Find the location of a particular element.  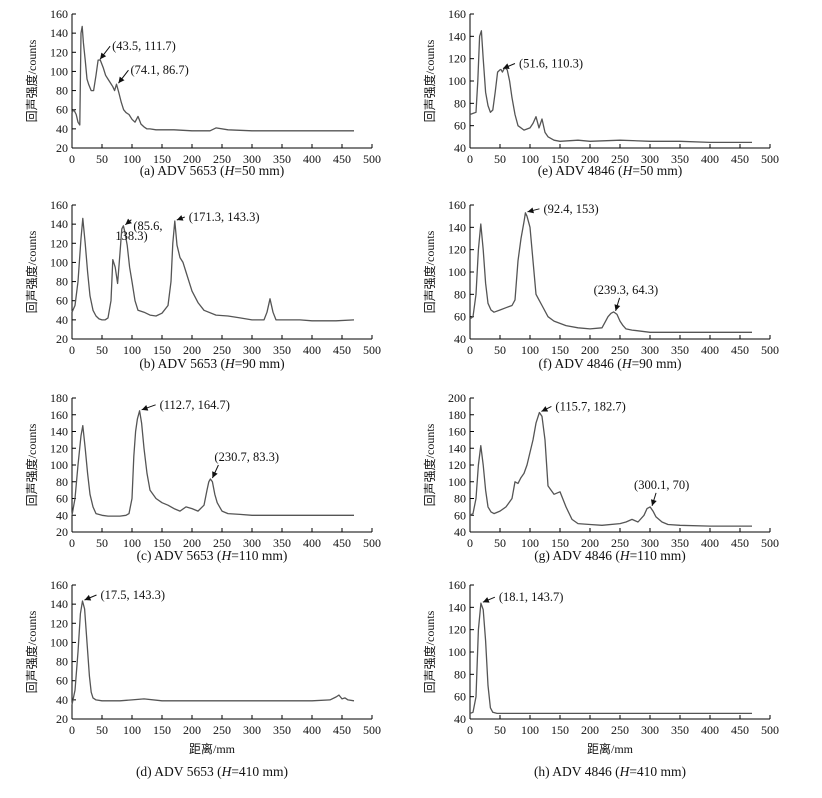

panel-f-x-tick-label: 400 is located at coordinates (710, 350).